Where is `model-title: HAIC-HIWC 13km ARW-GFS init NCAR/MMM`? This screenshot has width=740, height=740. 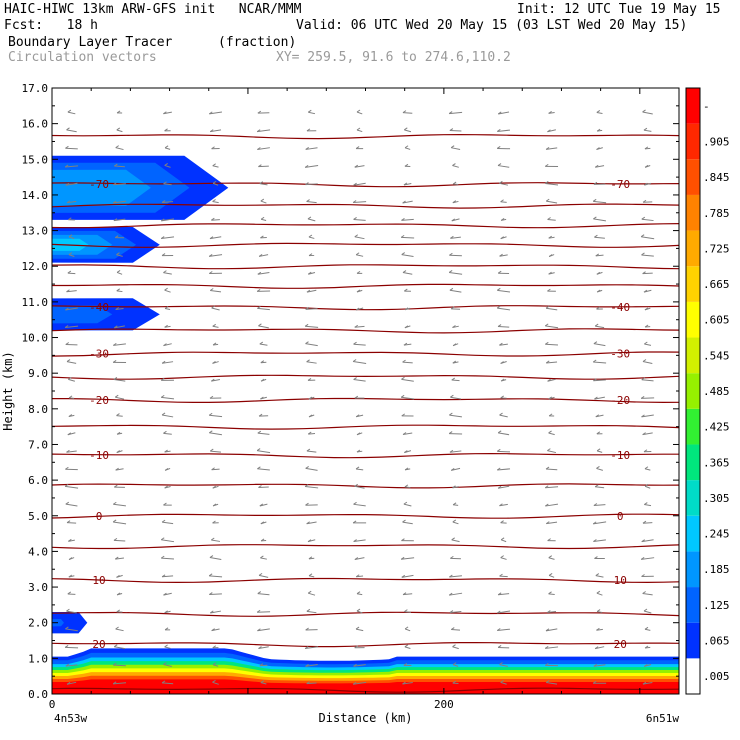
model-title: HAIC-HIWC 13km ARW-GFS init NCAR/MMM is located at coordinates (153, 9).